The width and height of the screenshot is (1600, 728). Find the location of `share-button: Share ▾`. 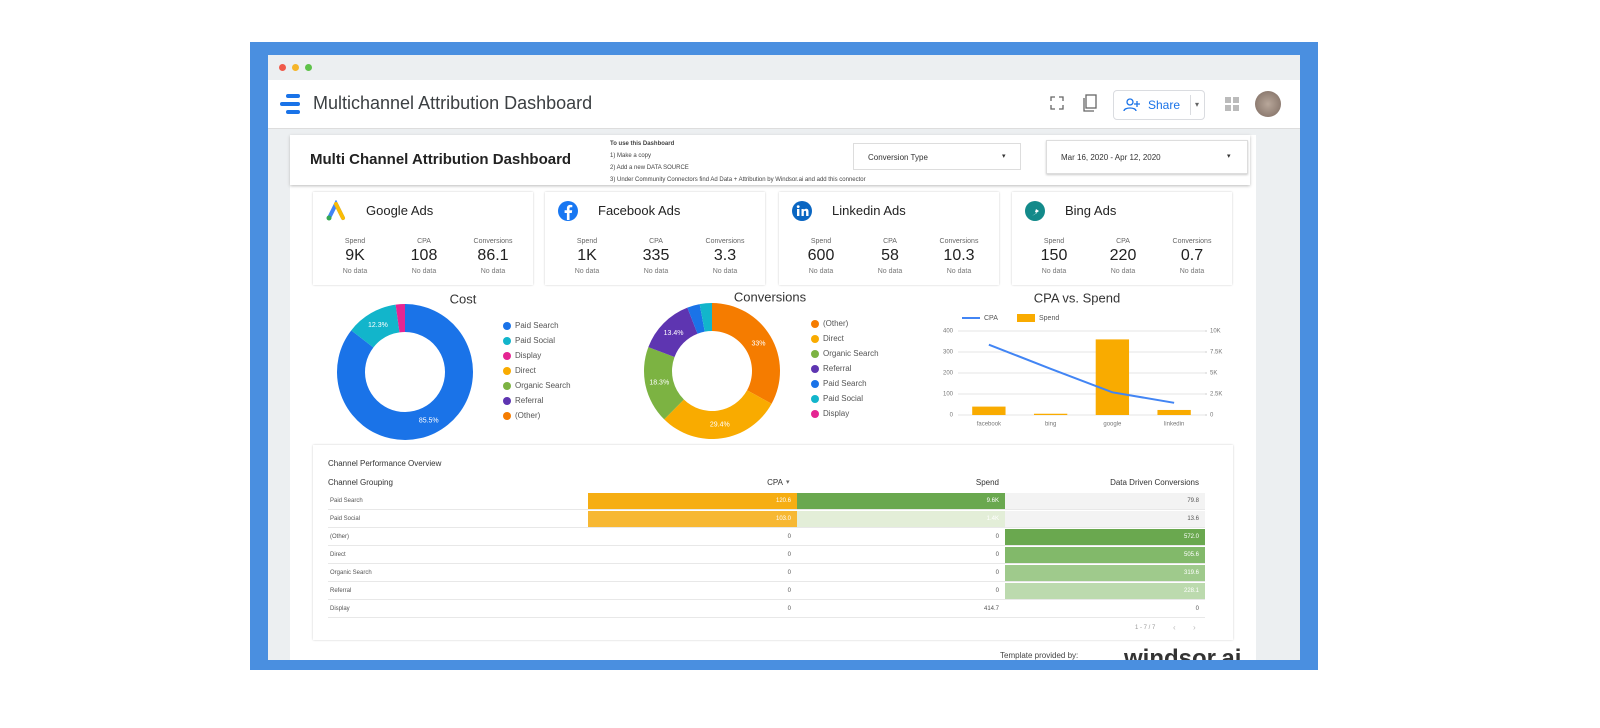

share-button: Share ▾ is located at coordinates (1159, 105).